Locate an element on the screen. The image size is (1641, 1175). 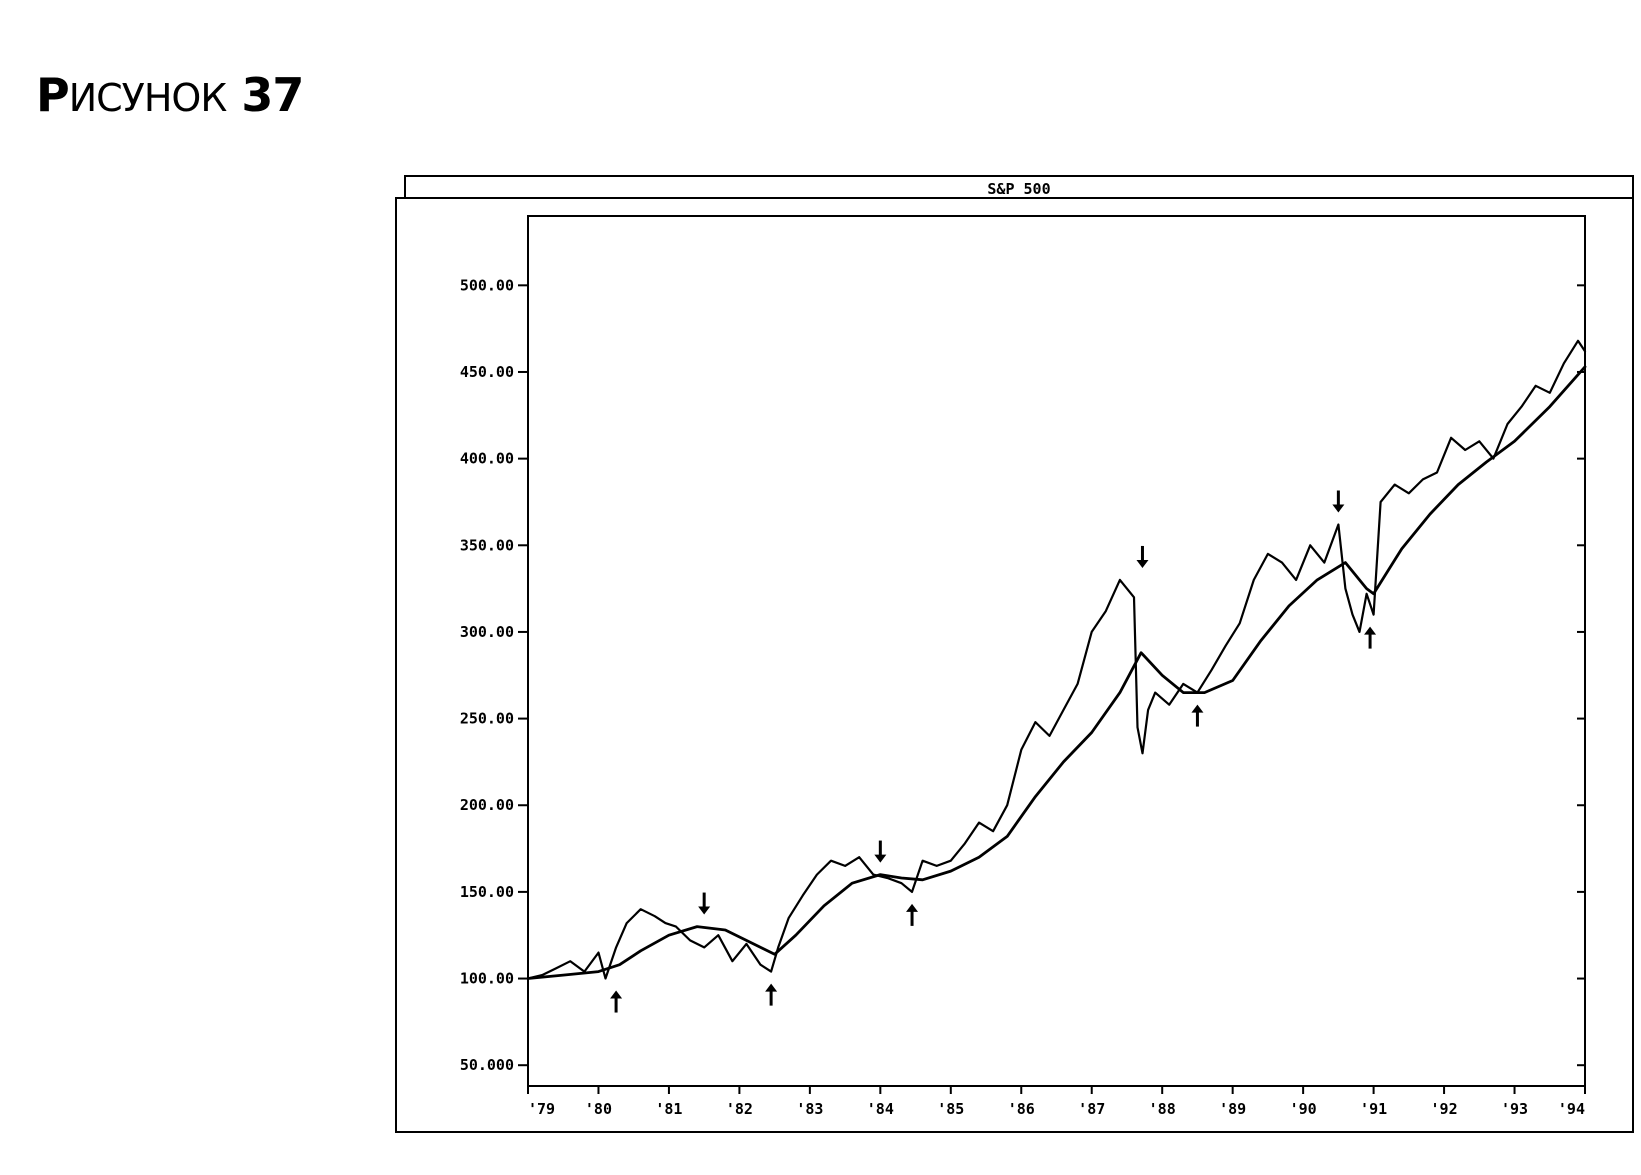
y-tick-label: 450.00 is located at coordinates (487, 372).